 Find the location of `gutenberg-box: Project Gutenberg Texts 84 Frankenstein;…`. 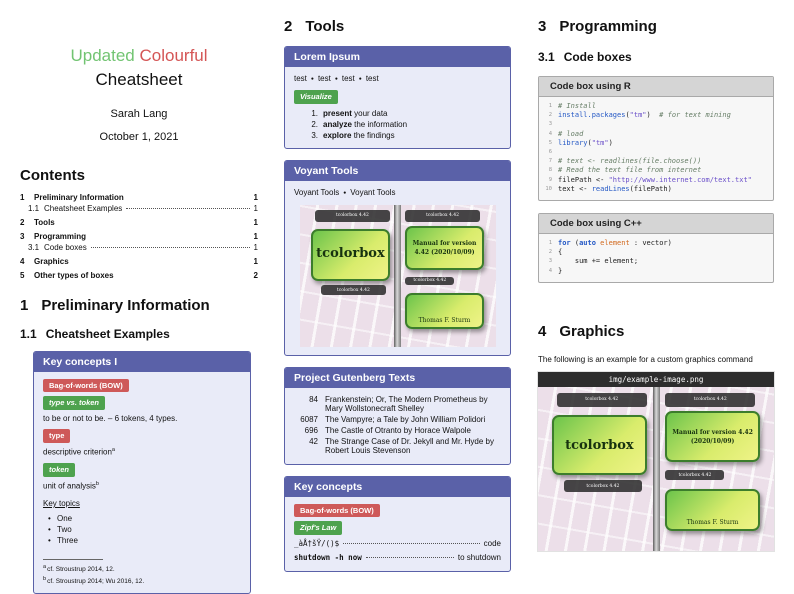

gutenberg-box: Project Gutenberg Texts 84 Frankenstein;… is located at coordinates (397, 415).